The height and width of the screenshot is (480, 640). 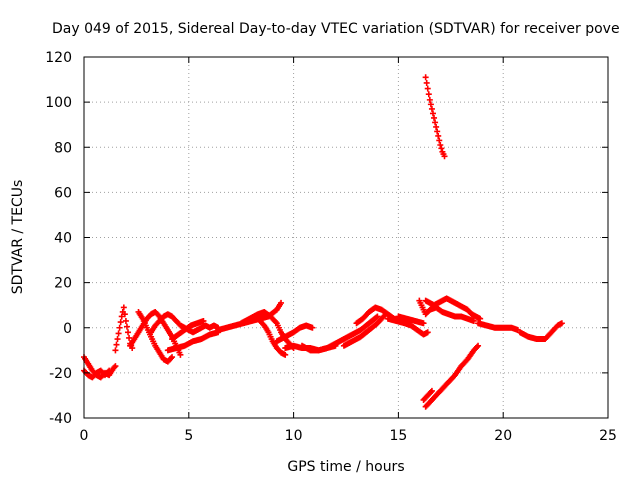 What do you see at coordinates (63, 284) in the screenshot?
I see `y-tick-label: 20` at bounding box center [63, 284].